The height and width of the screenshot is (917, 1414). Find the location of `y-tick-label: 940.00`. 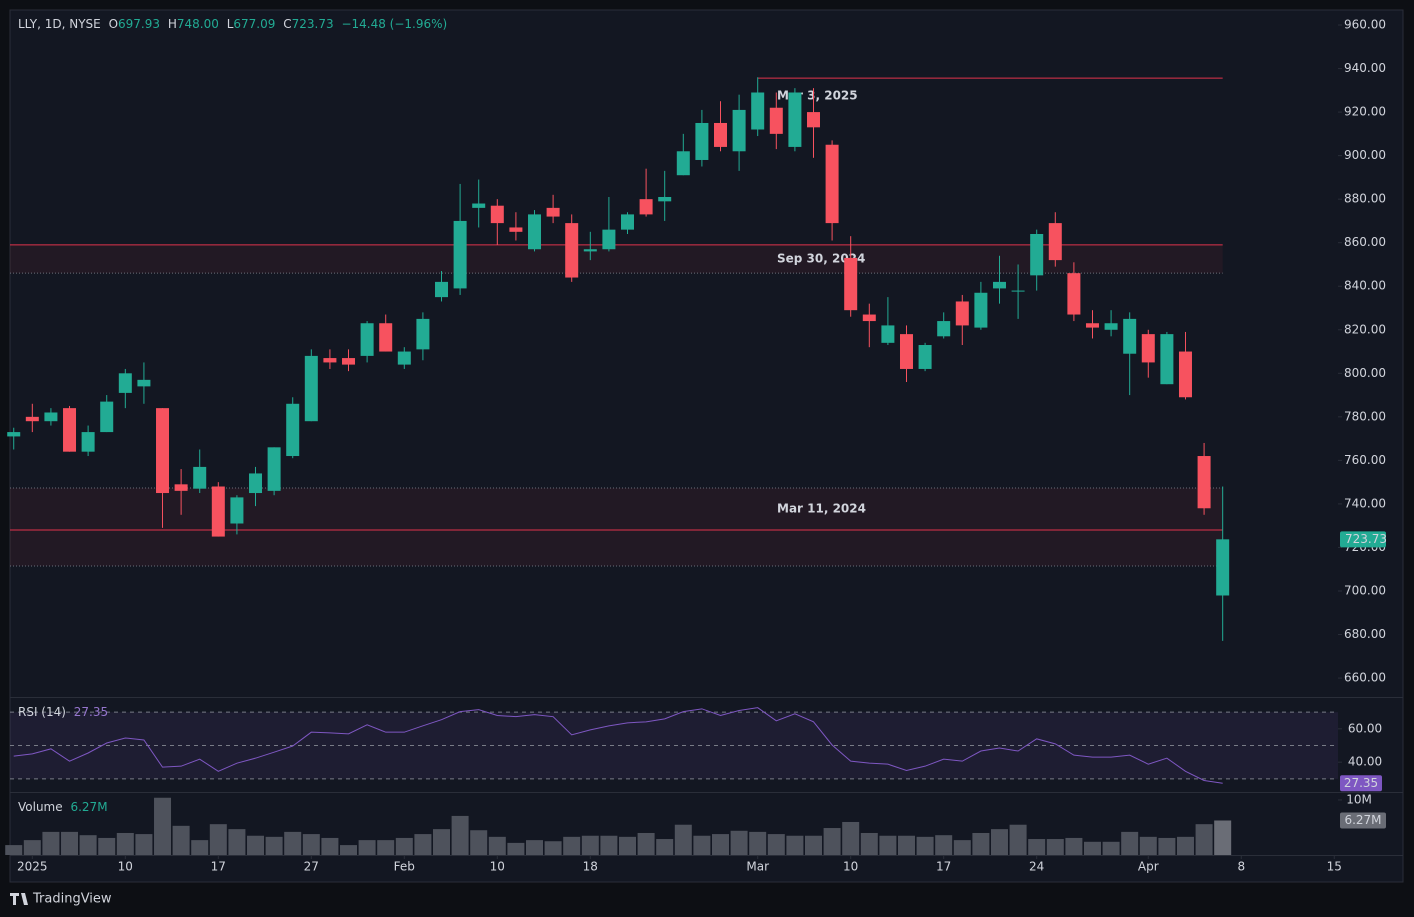

y-tick-label: 940.00 is located at coordinates (1365, 68).